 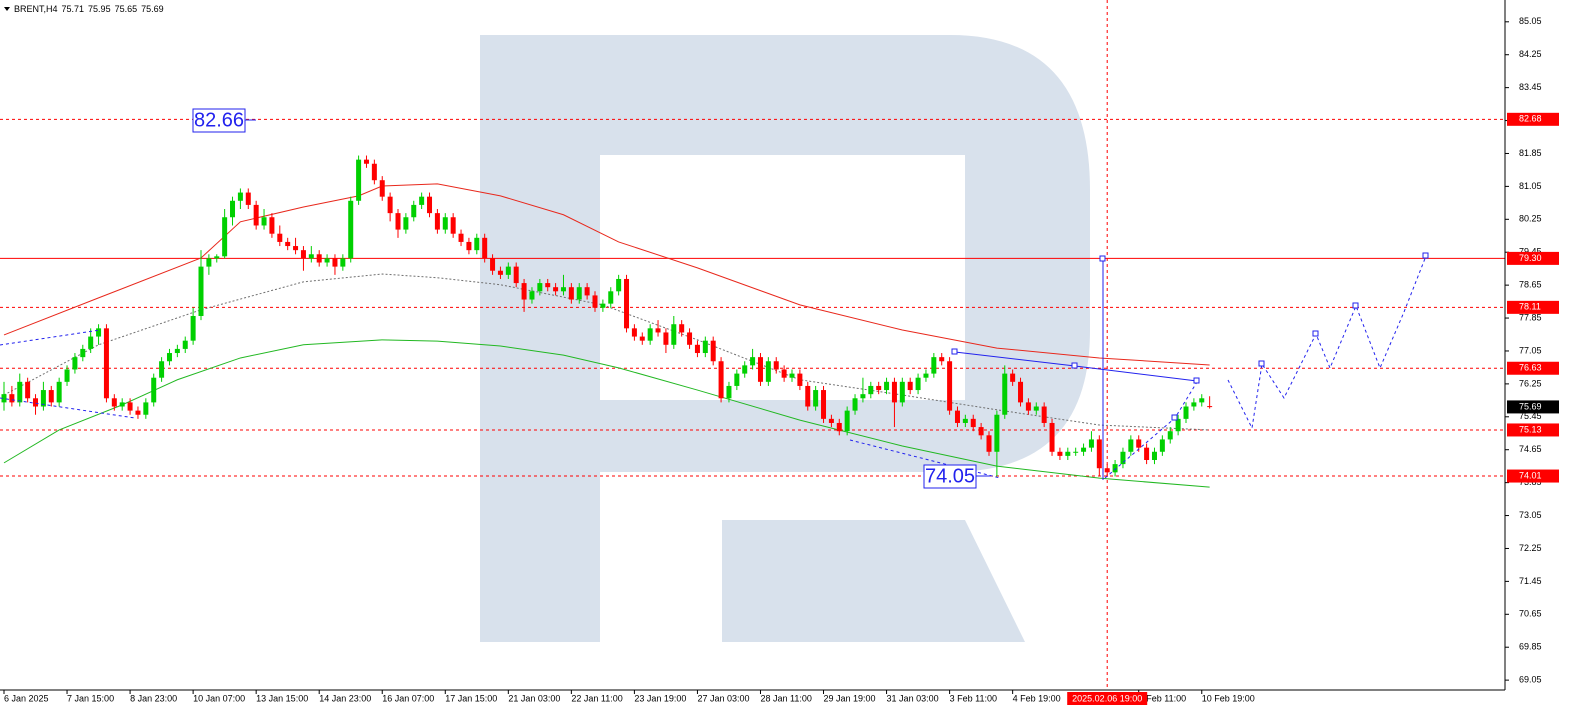 I want to click on y-tick-label: 69.85, so click(x=1530, y=647).